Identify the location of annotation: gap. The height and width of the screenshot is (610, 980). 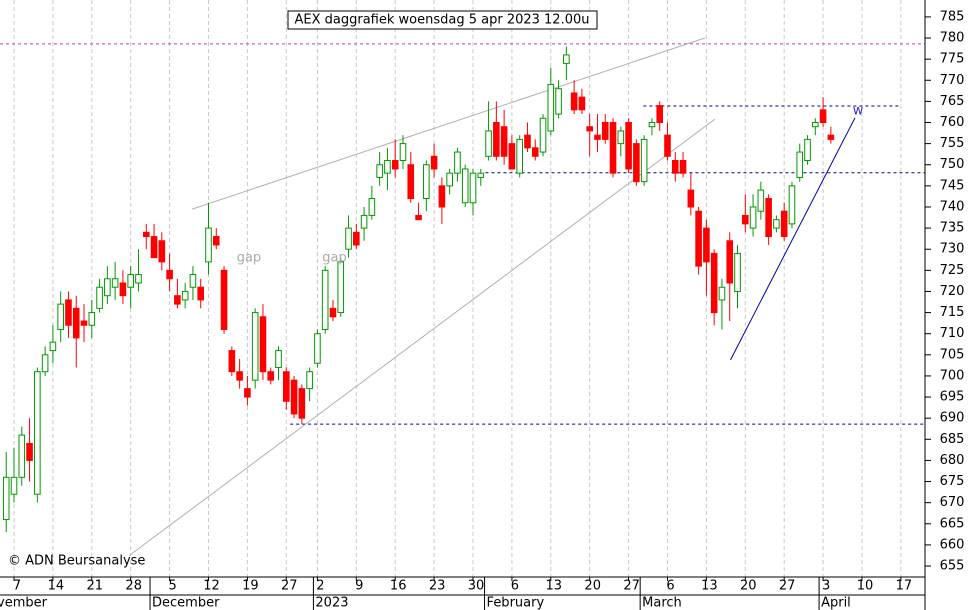
(249, 258).